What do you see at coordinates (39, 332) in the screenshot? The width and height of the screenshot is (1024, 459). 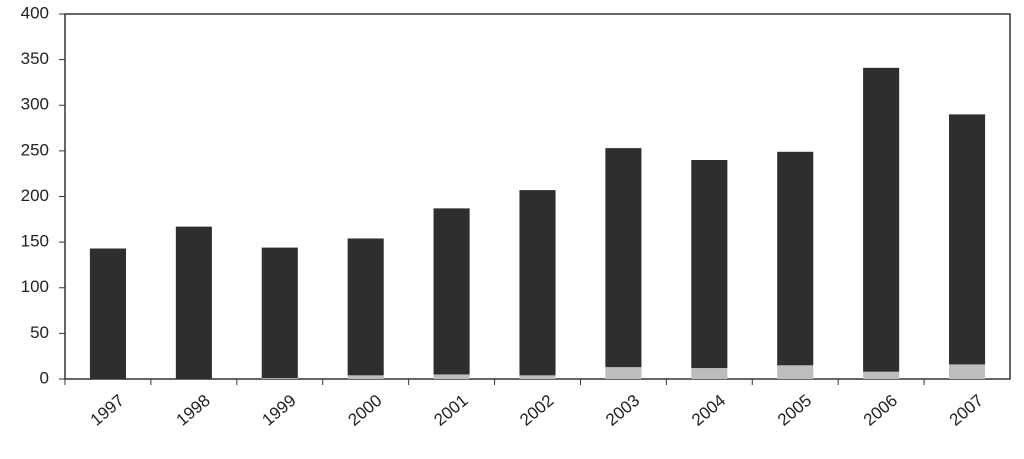 I see `y-tick-label: 50` at bounding box center [39, 332].